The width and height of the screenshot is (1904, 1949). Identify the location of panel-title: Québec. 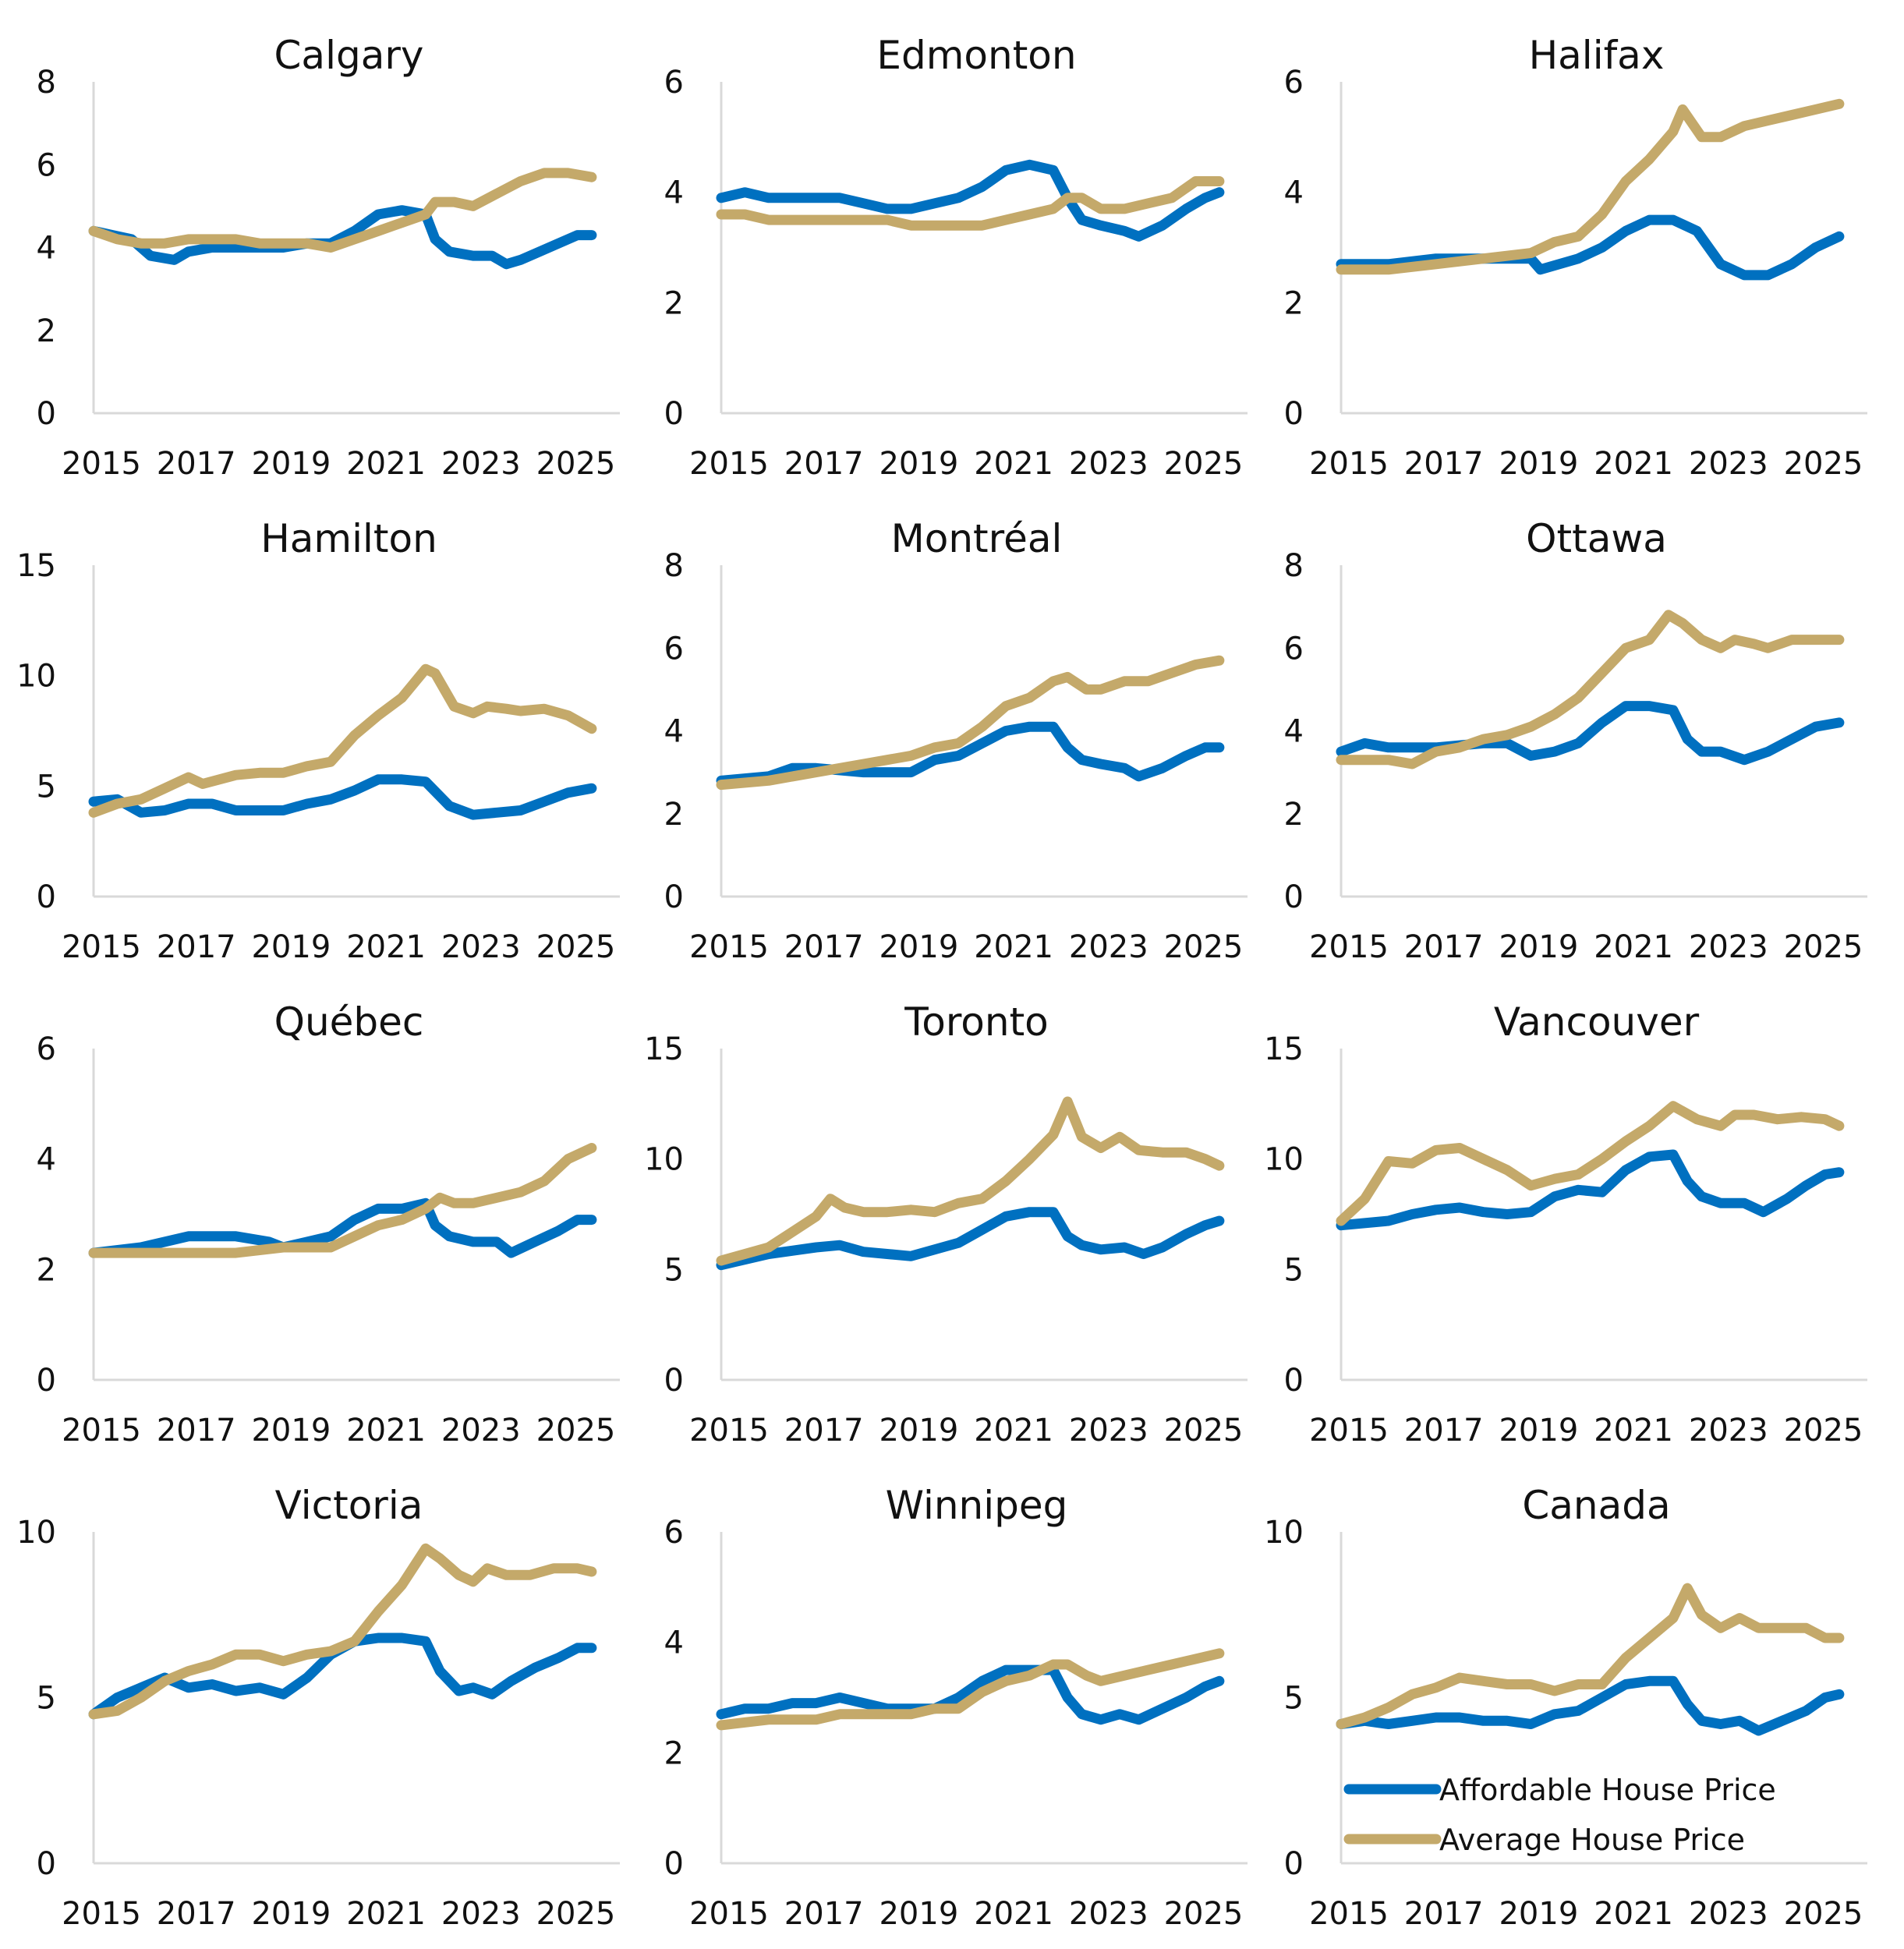
(349, 1022).